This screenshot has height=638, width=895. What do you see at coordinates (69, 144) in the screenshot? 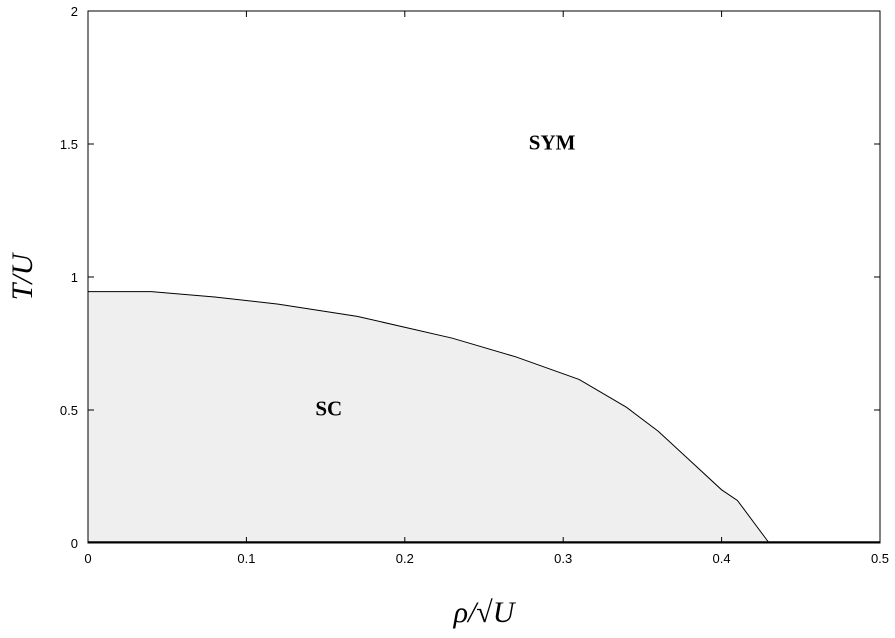
I see `y-tick-label-3: 1.5` at bounding box center [69, 144].